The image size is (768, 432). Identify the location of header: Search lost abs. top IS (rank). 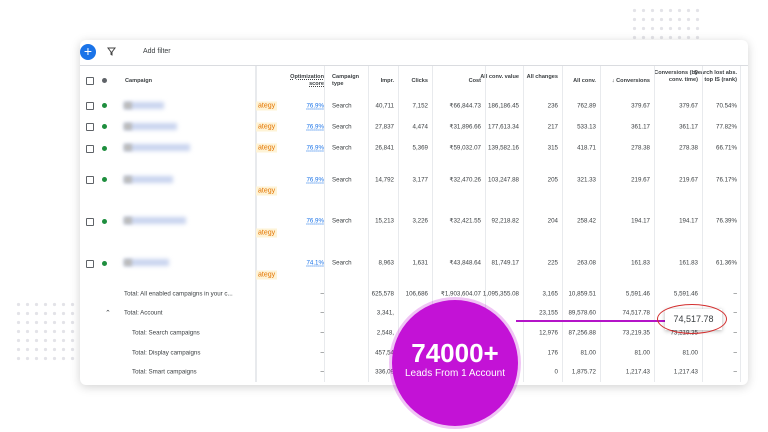
(715, 76).